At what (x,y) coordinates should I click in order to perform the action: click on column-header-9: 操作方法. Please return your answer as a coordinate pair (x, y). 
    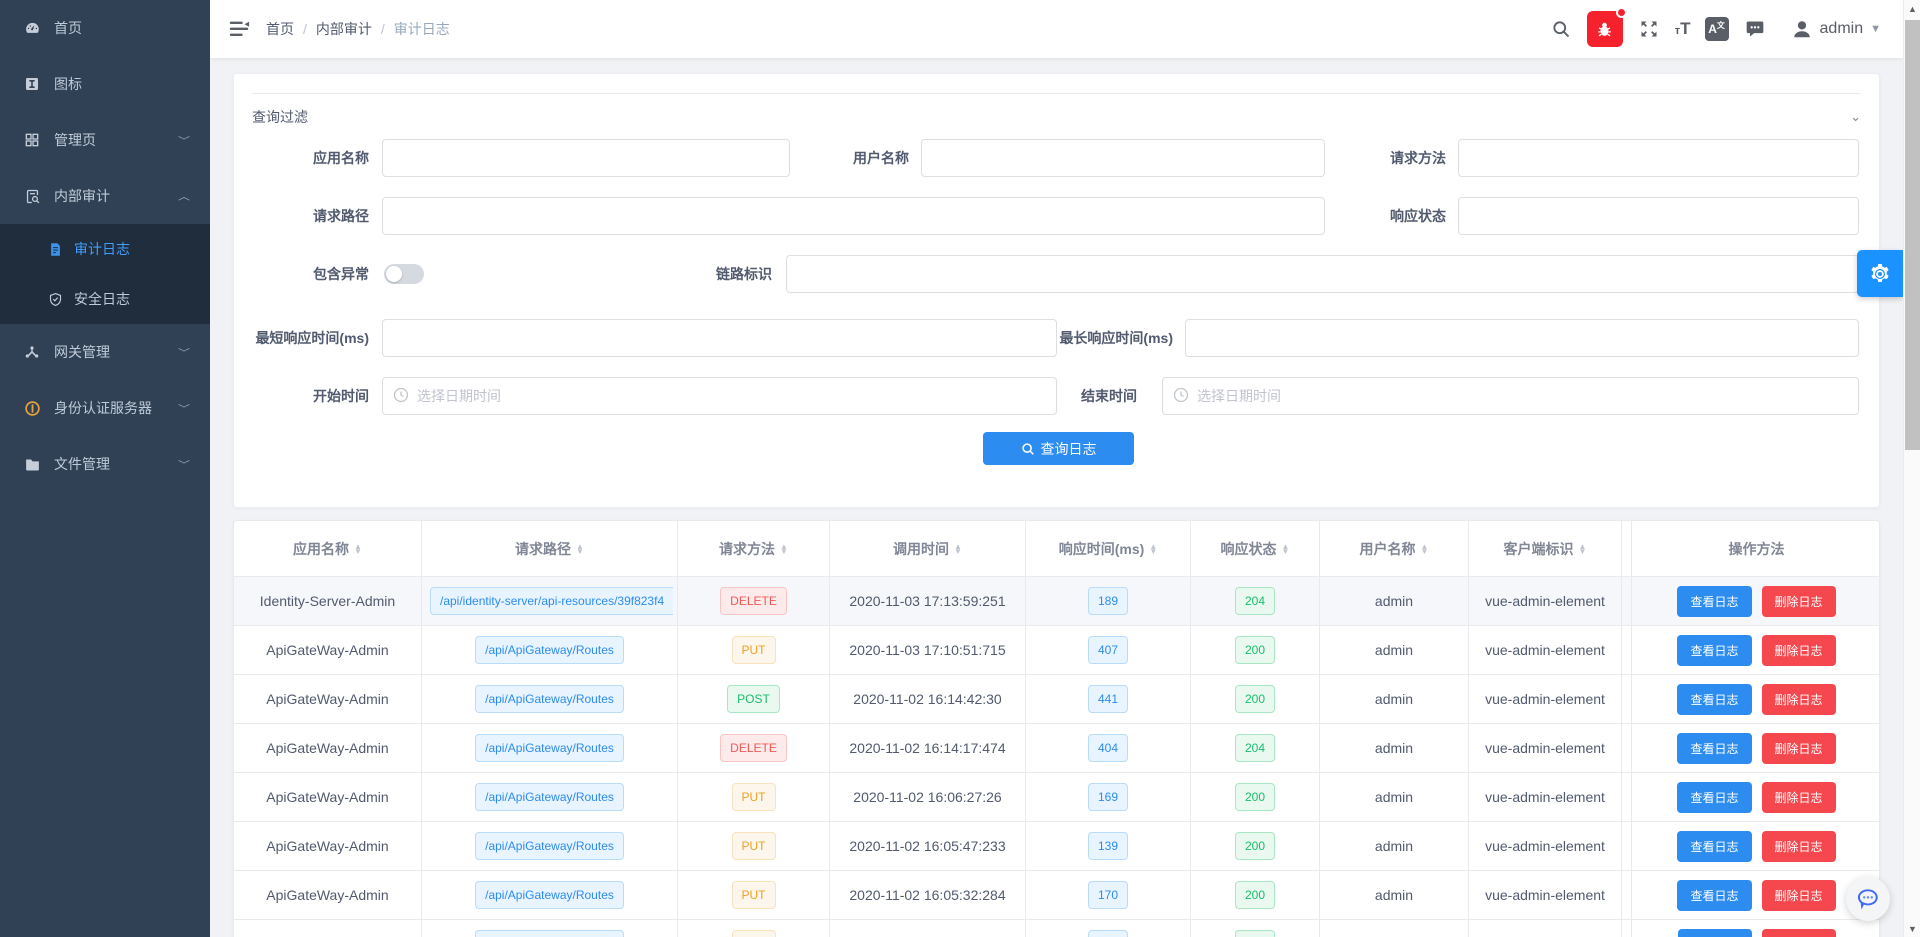
    Looking at the image, I should click on (1755, 549).